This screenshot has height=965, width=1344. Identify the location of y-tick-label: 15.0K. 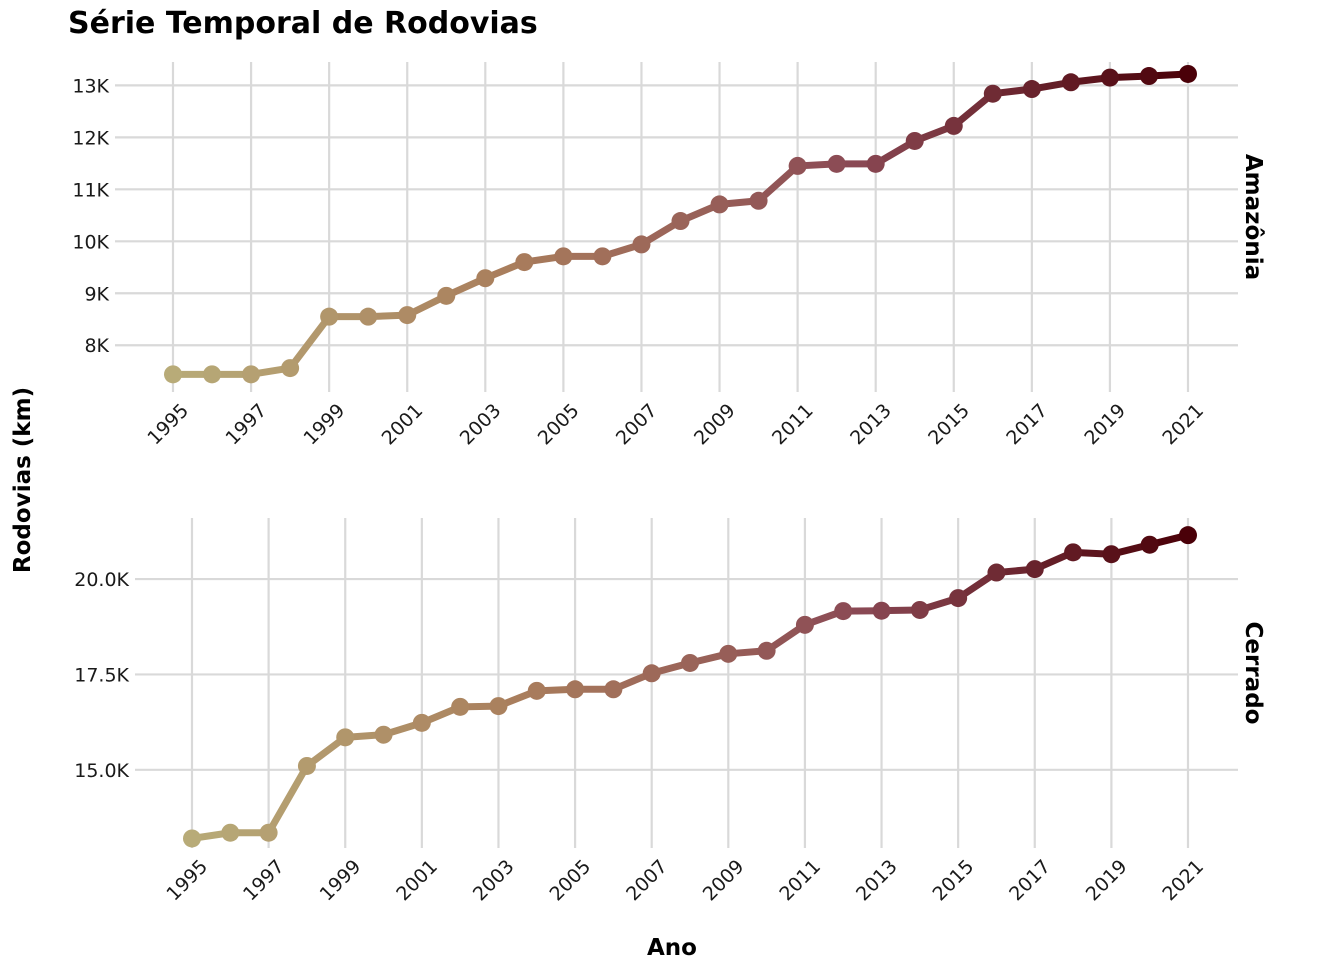
(101, 771).